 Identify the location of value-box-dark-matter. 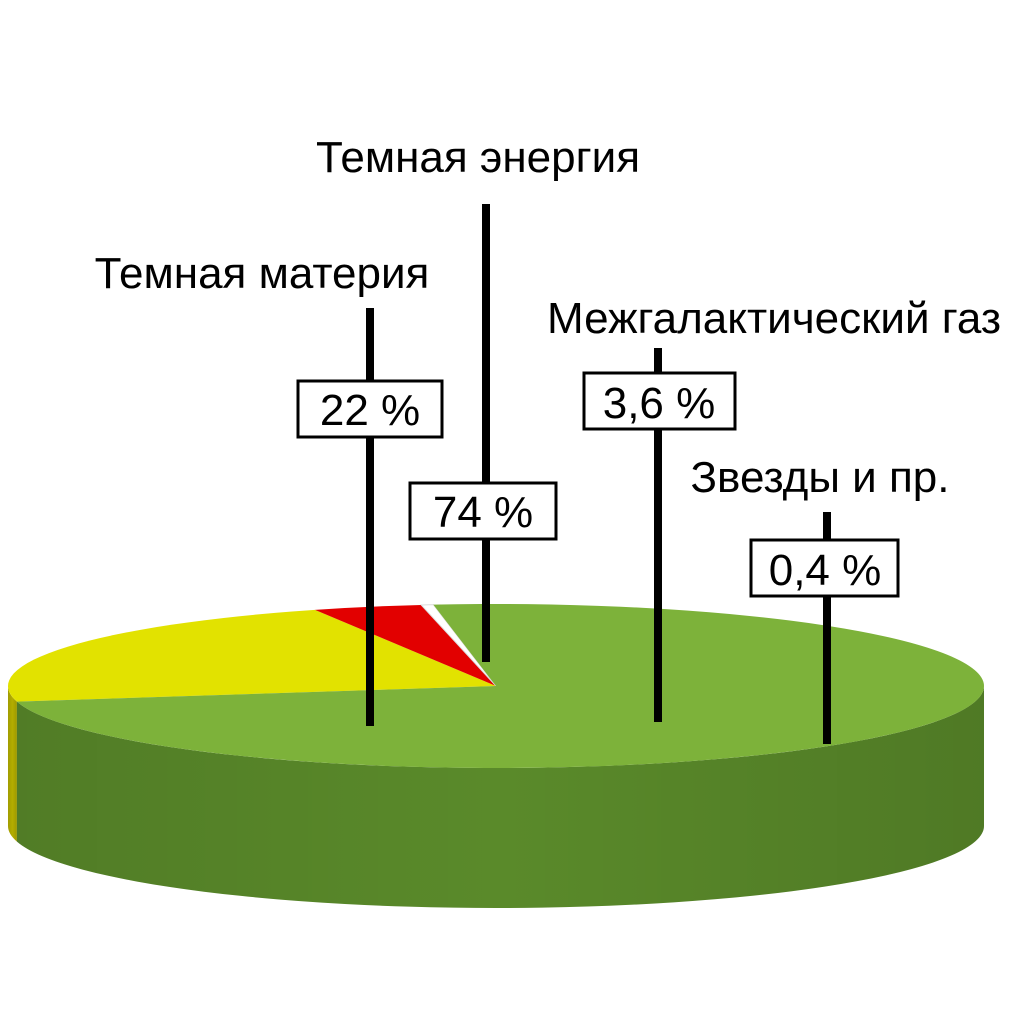
(370, 409).